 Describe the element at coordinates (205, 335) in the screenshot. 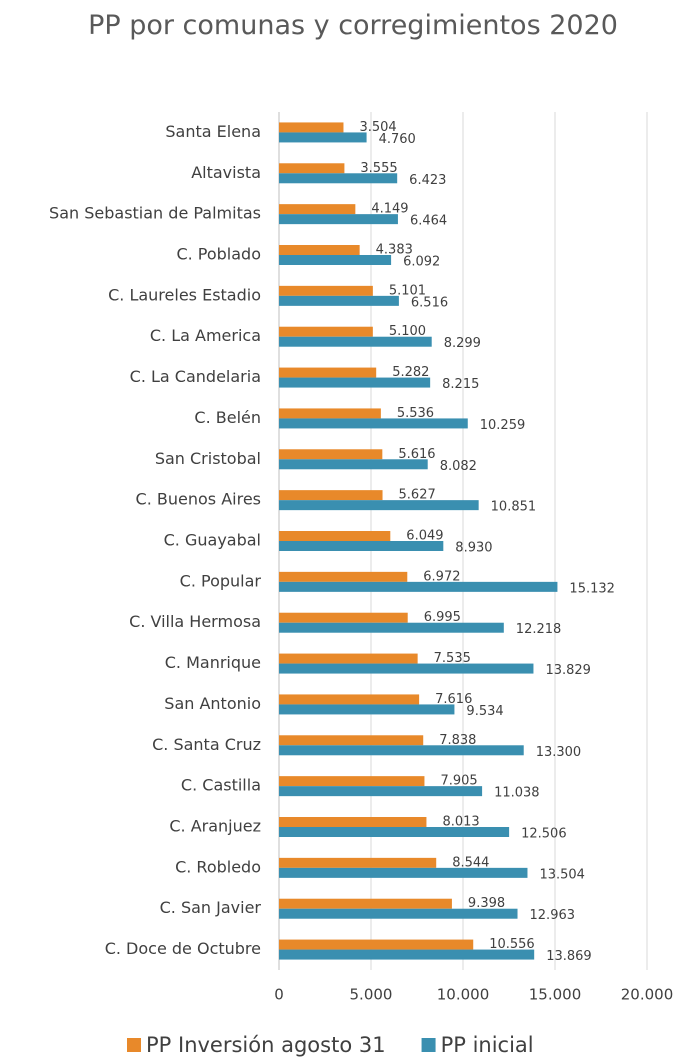

I see `y-tick-label: C. La America` at that location.